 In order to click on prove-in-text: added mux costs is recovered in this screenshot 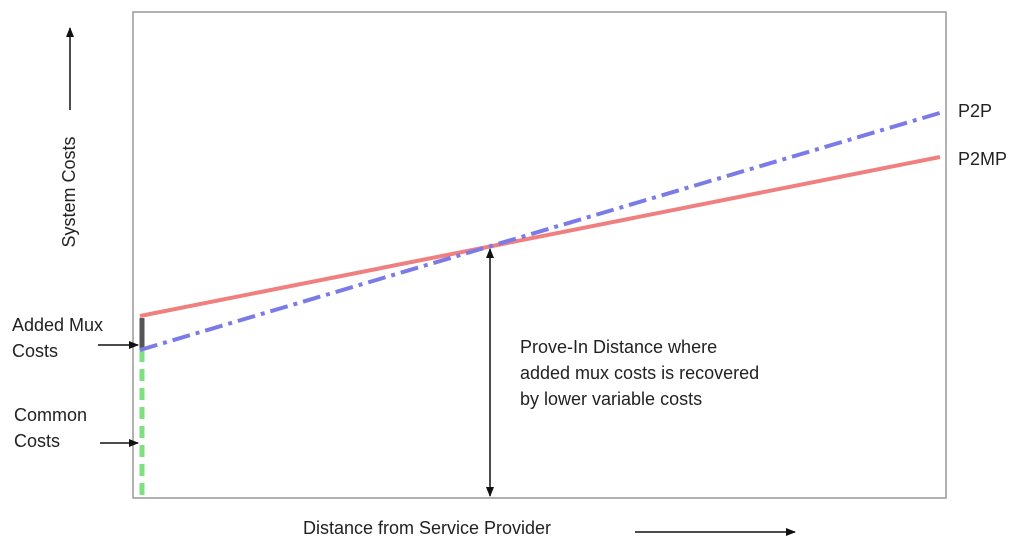, I will do `click(639, 373)`.